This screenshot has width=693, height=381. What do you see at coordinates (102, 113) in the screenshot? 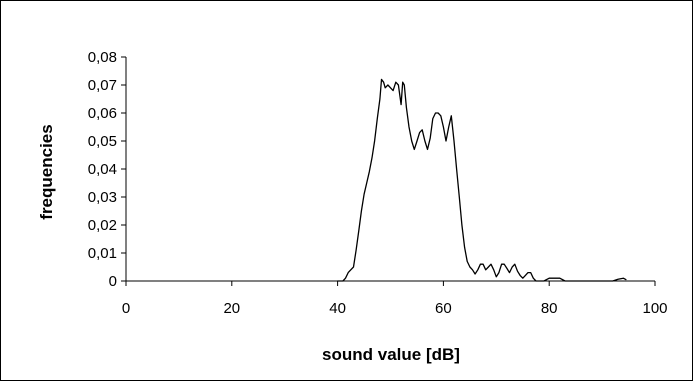
I see `y-tick-label: 0,06` at bounding box center [102, 113].